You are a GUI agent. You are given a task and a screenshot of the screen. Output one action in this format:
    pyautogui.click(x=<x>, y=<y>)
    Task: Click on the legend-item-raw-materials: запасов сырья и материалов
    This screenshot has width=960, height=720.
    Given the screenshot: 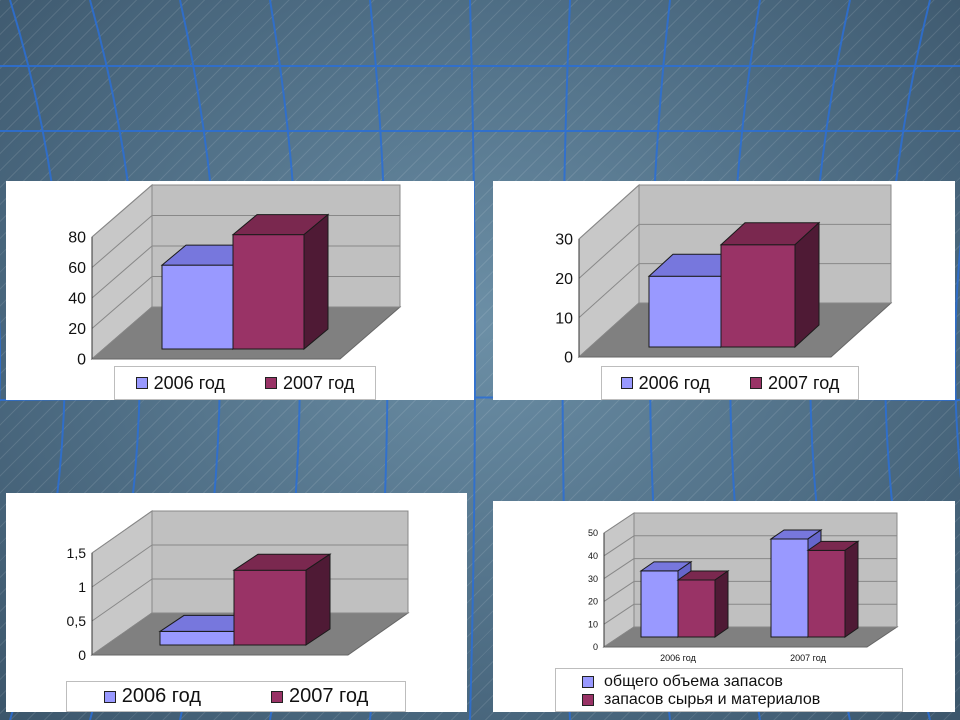 What is the action you would take?
    pyautogui.click(x=742, y=700)
    